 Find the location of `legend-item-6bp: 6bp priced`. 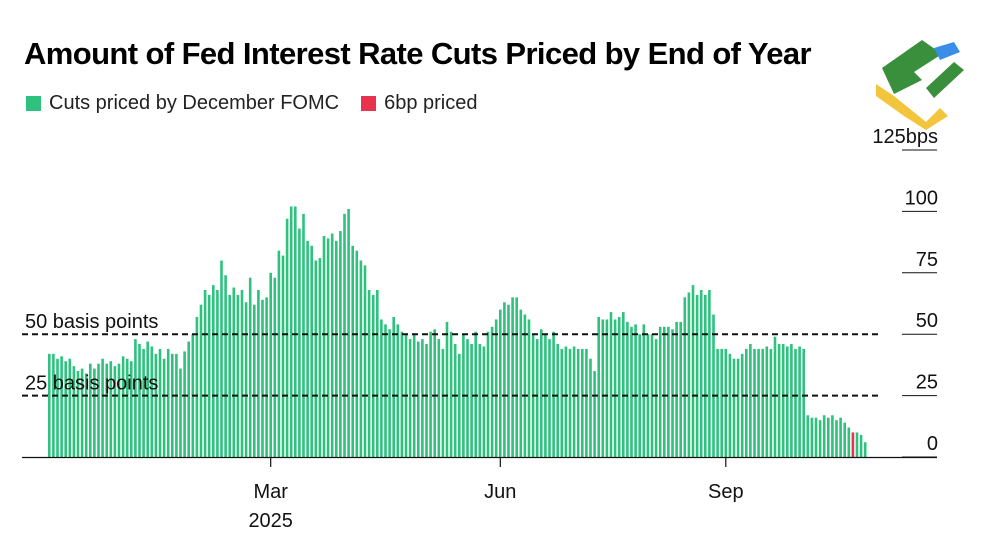

legend-item-6bp: 6bp priced is located at coordinates (419, 103).